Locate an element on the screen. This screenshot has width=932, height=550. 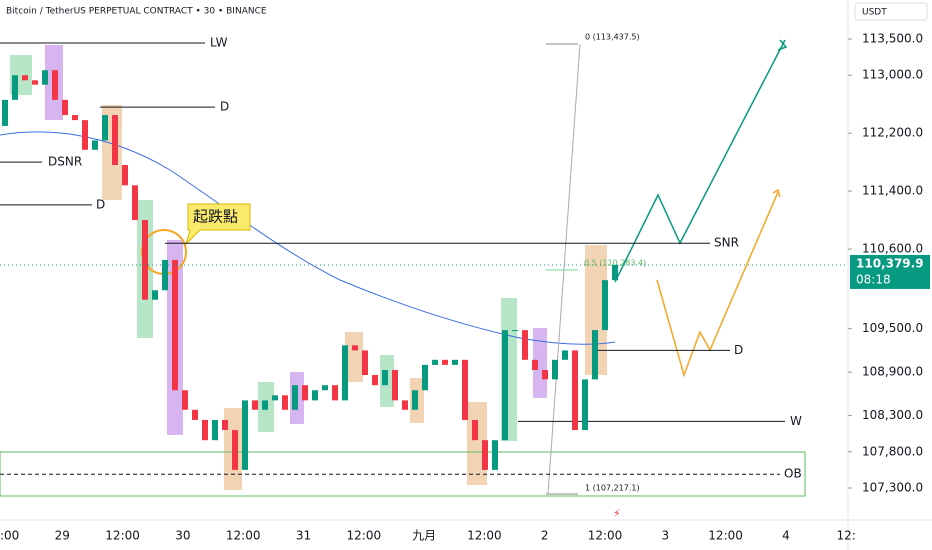
x-tick-label: 29 is located at coordinates (62, 536).